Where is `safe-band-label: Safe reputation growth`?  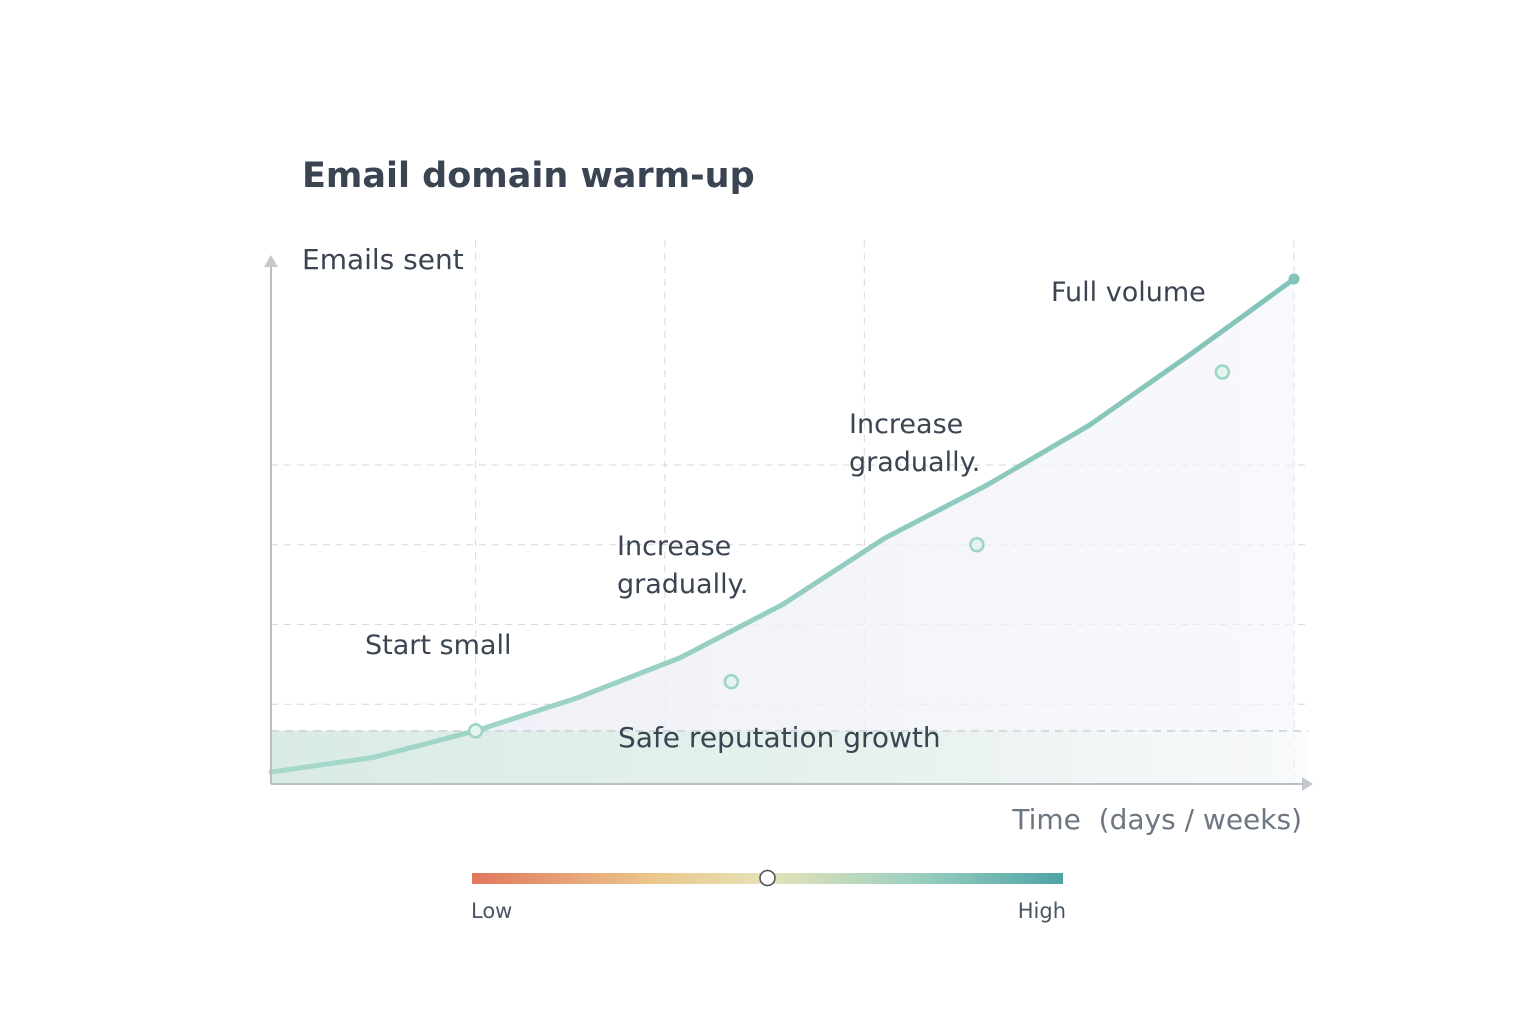 safe-band-label: Safe reputation growth is located at coordinates (779, 737).